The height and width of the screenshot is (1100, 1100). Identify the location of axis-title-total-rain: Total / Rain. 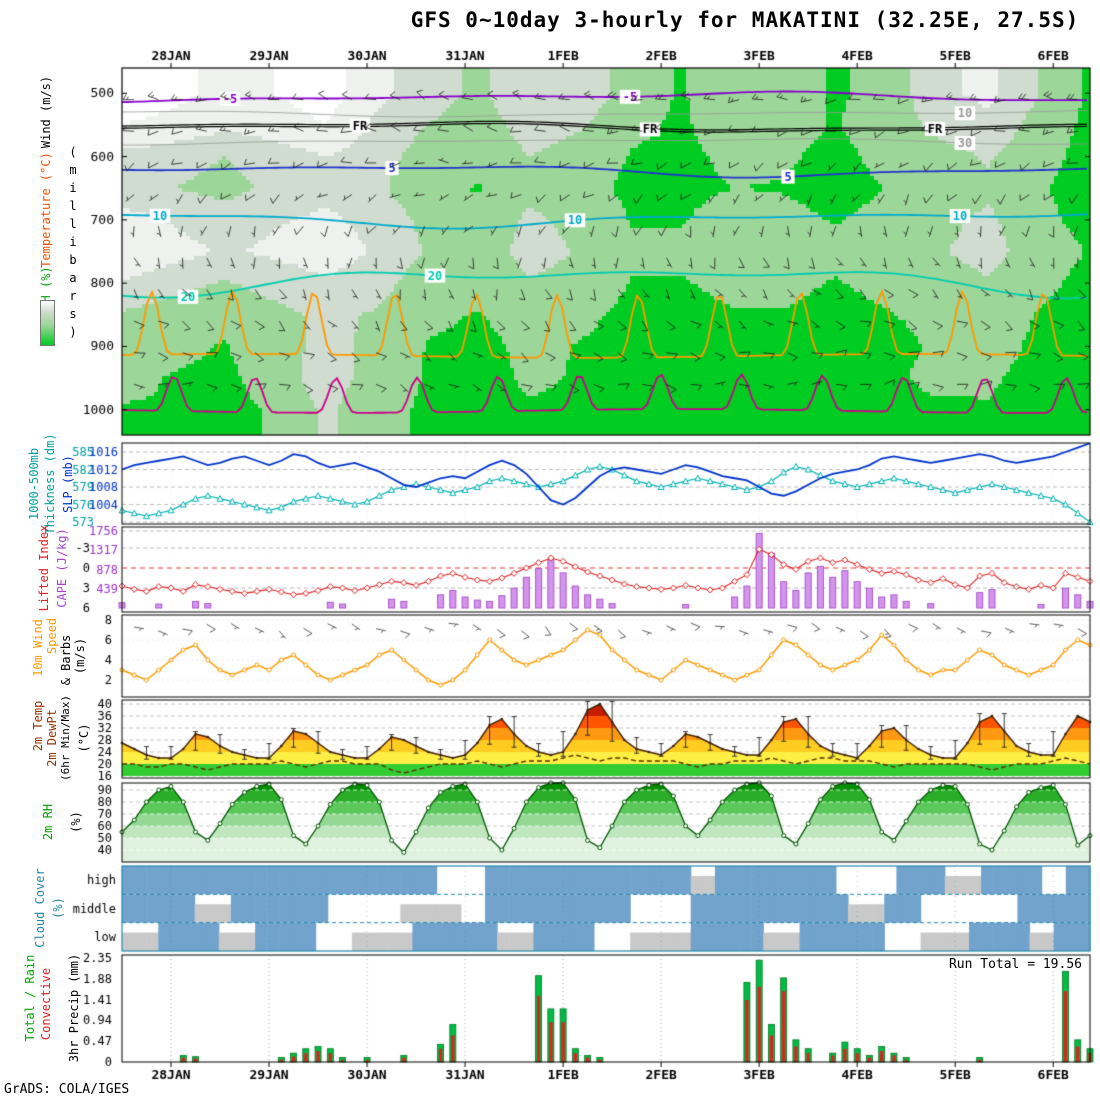
(30, 998).